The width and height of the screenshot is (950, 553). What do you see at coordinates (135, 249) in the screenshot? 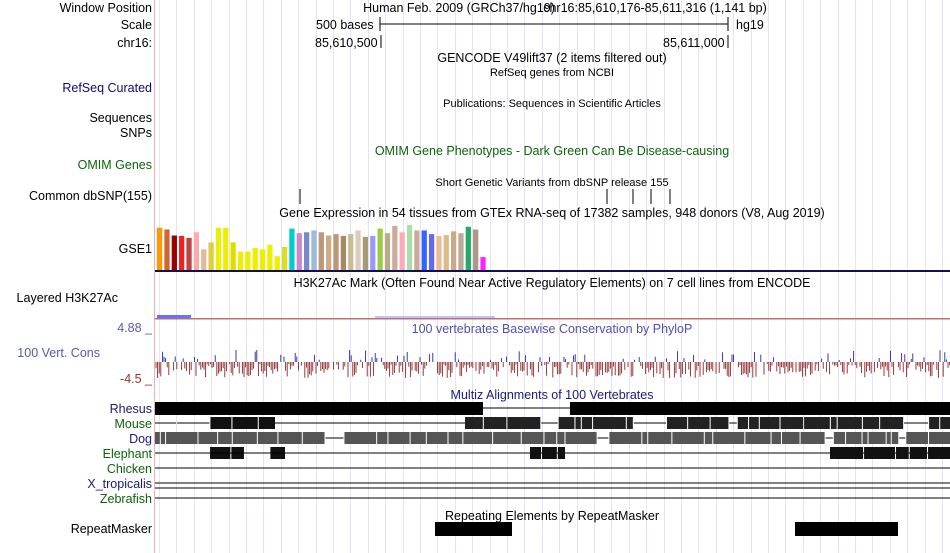
I see `gtex-track-label: GSE1` at bounding box center [135, 249].